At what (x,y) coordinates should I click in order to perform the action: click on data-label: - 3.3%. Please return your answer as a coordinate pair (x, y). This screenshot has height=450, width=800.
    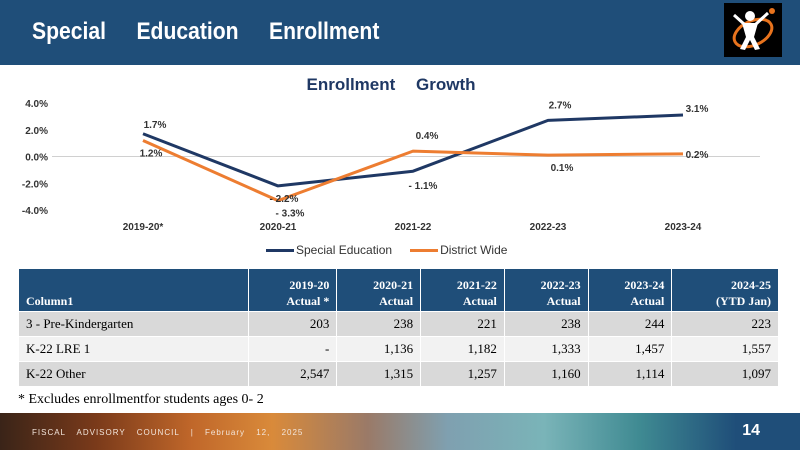
    Looking at the image, I should click on (290, 214).